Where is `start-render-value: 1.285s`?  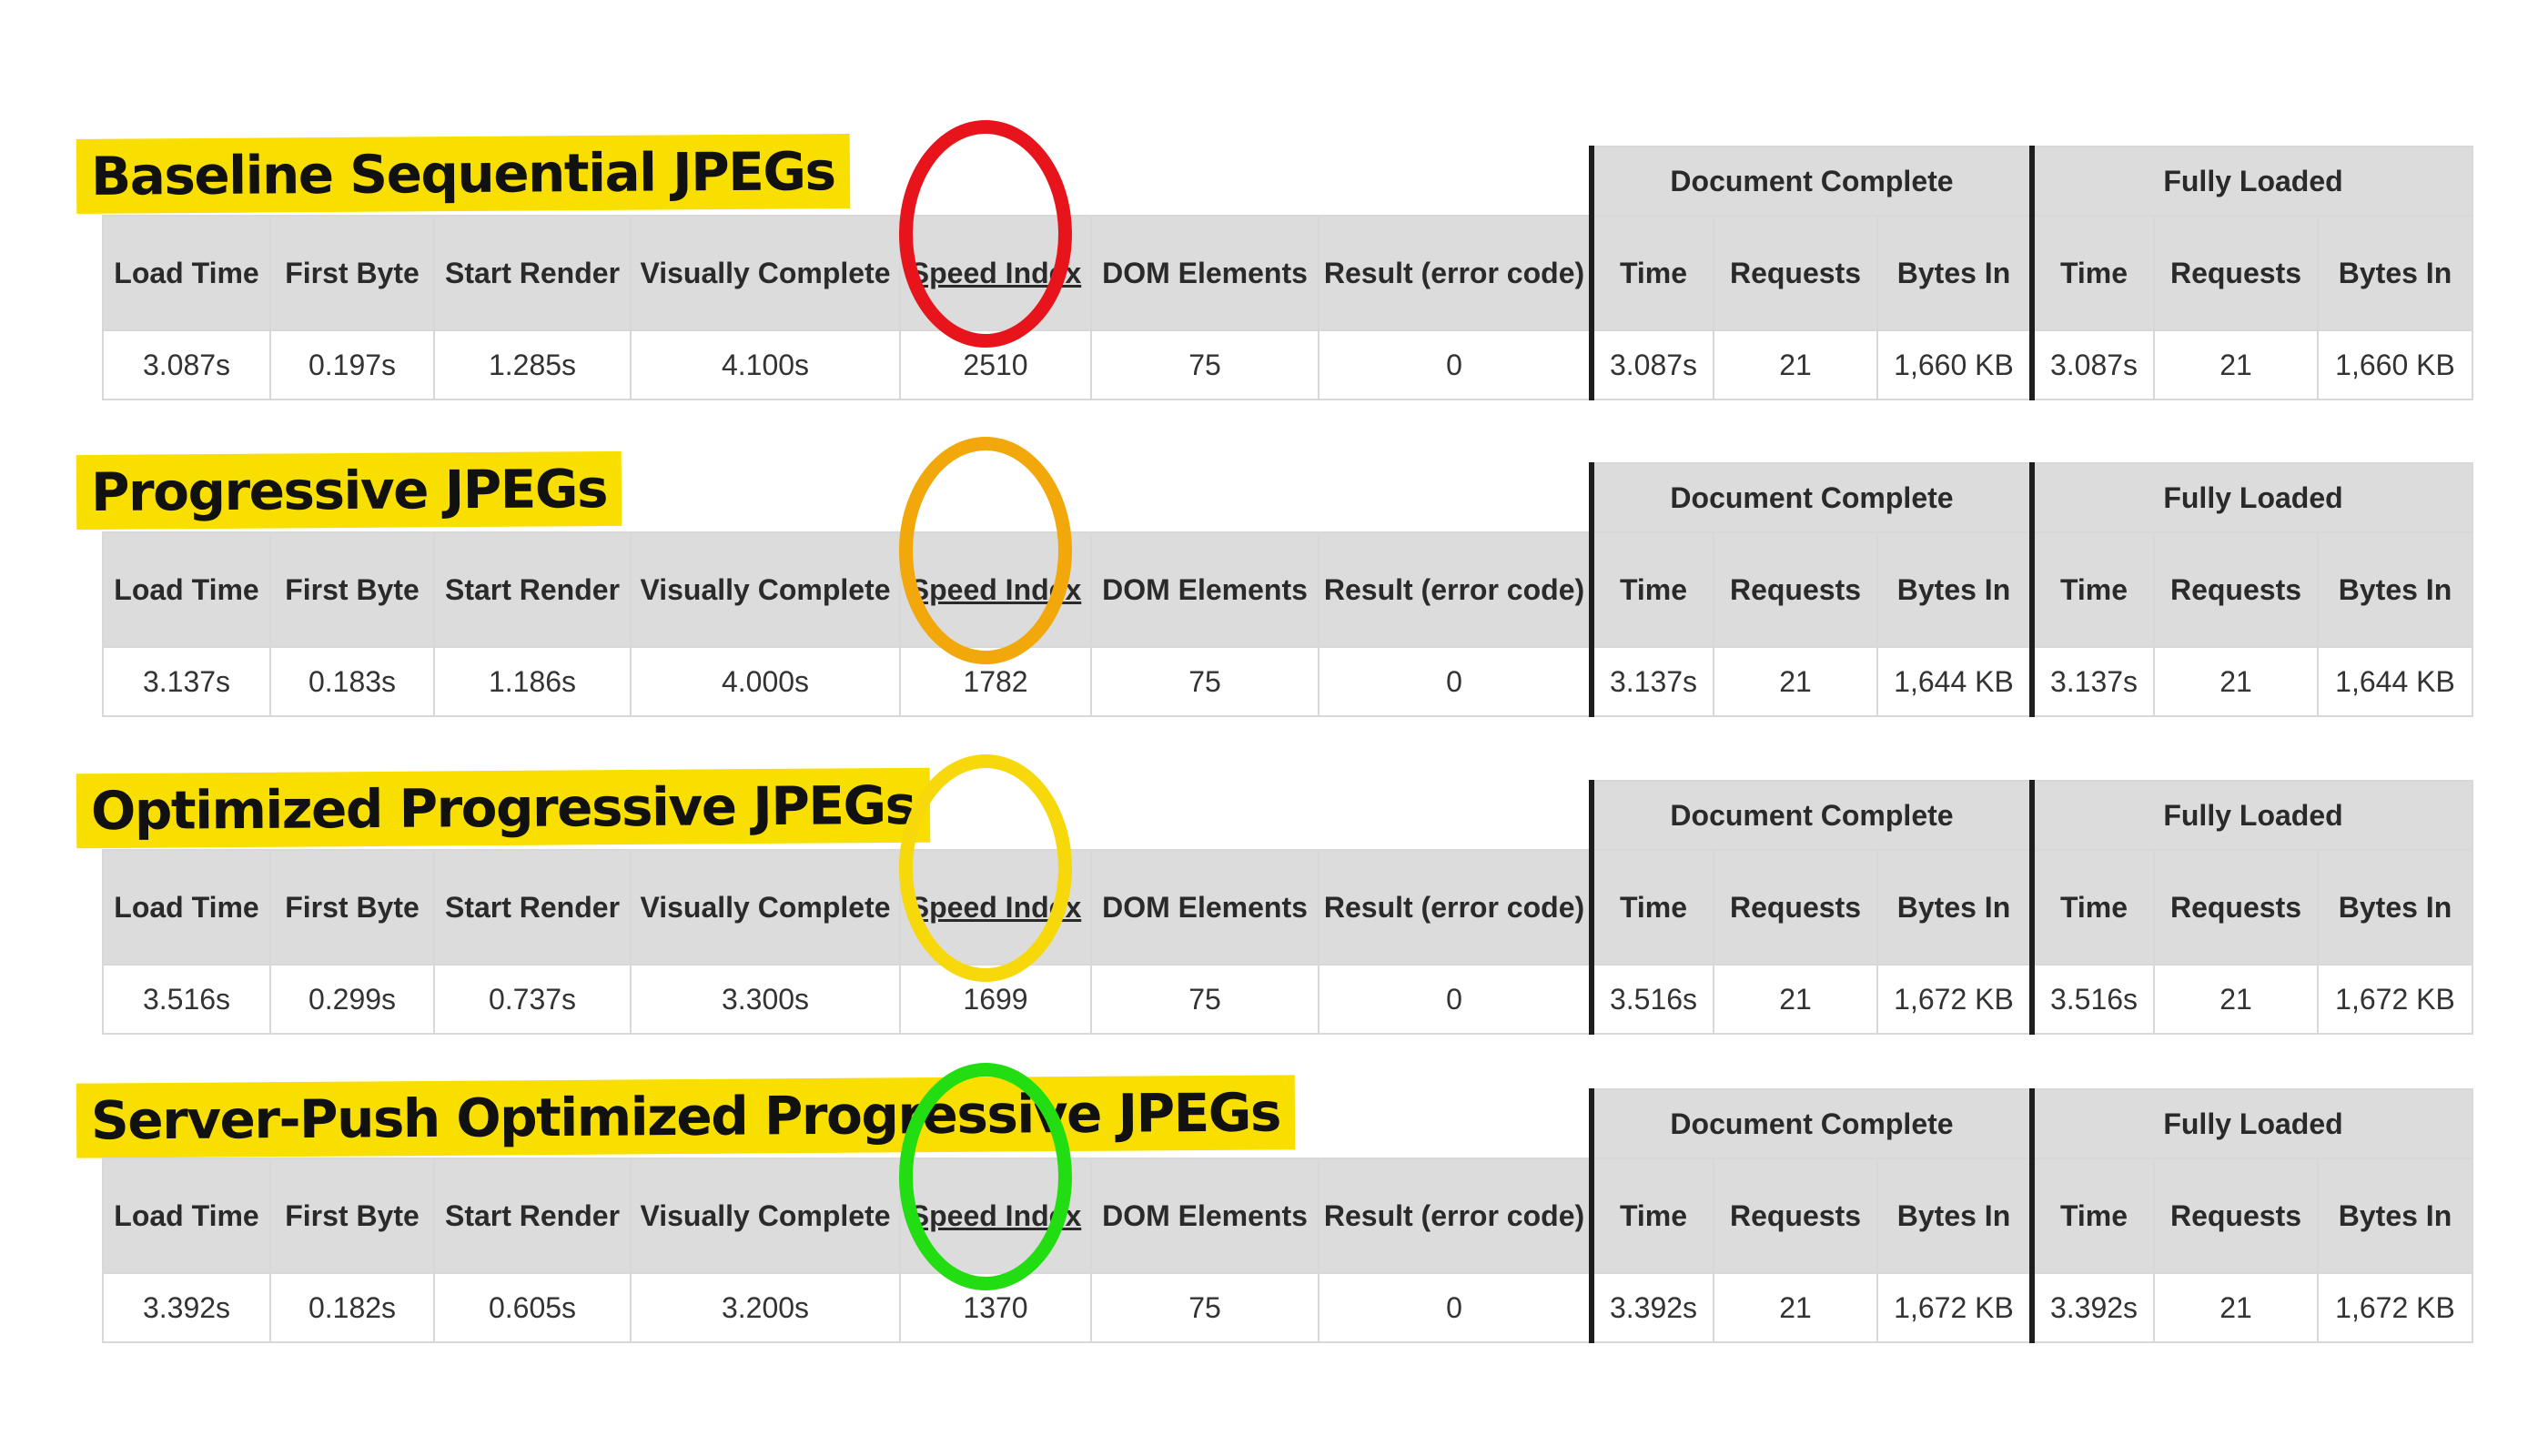 start-render-value: 1.285s is located at coordinates (533, 365).